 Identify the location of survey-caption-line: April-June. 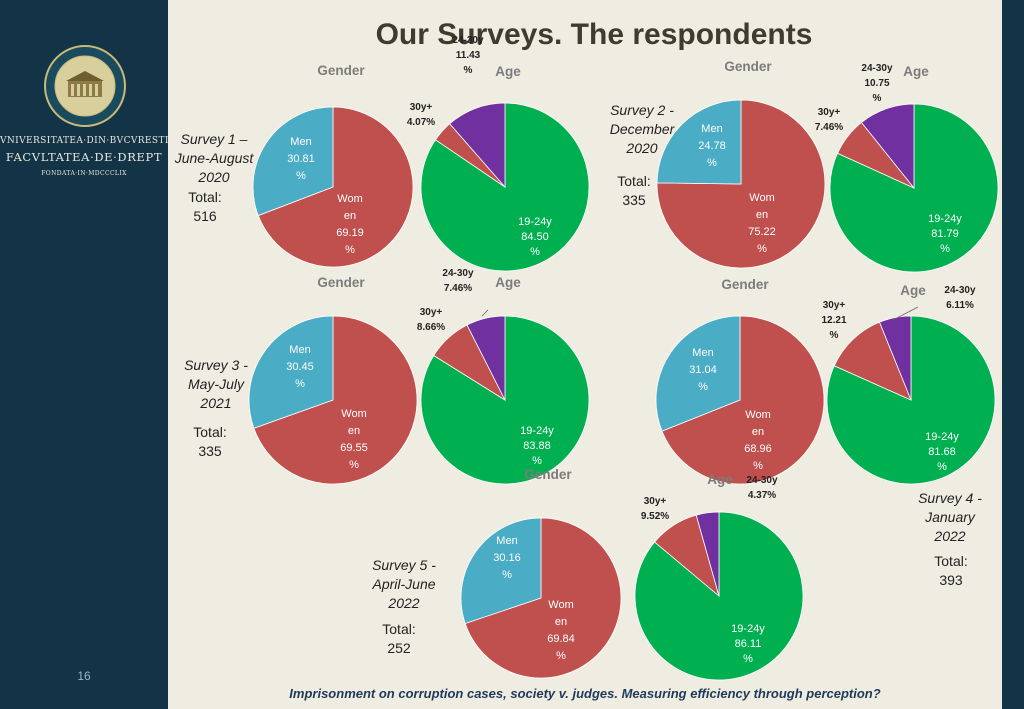
(403, 584).